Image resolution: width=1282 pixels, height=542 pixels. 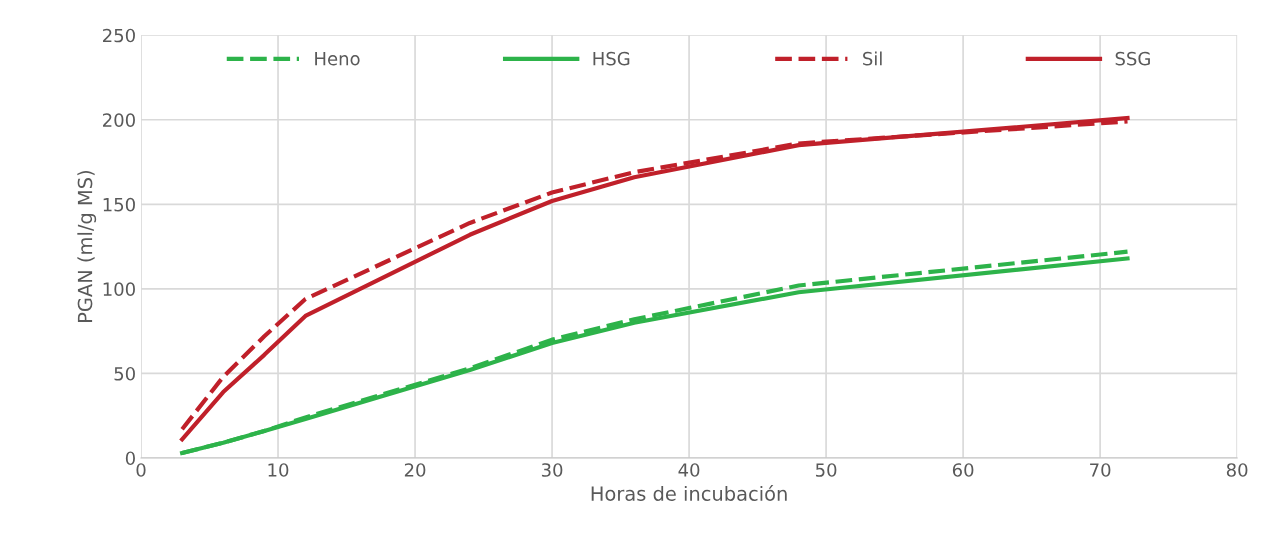 What do you see at coordinates (963, 470) in the screenshot?
I see `x-tick-label: 60` at bounding box center [963, 470].